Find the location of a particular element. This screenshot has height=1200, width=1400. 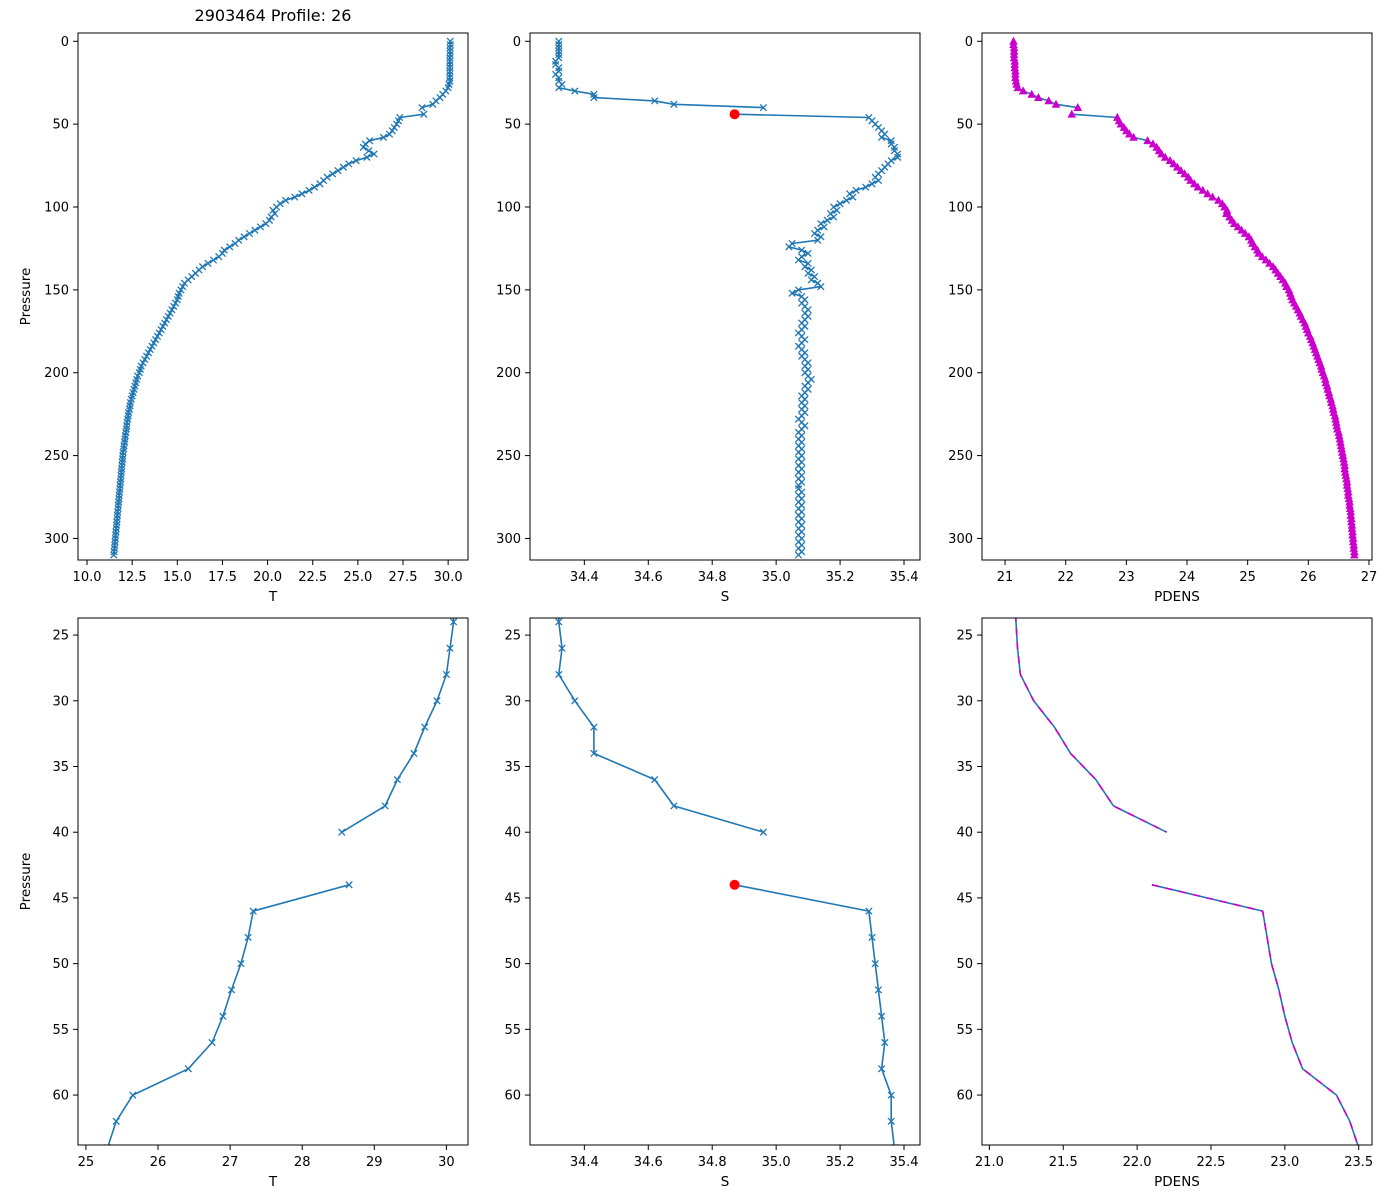

svg-text: 45 is located at coordinates (964, 898).